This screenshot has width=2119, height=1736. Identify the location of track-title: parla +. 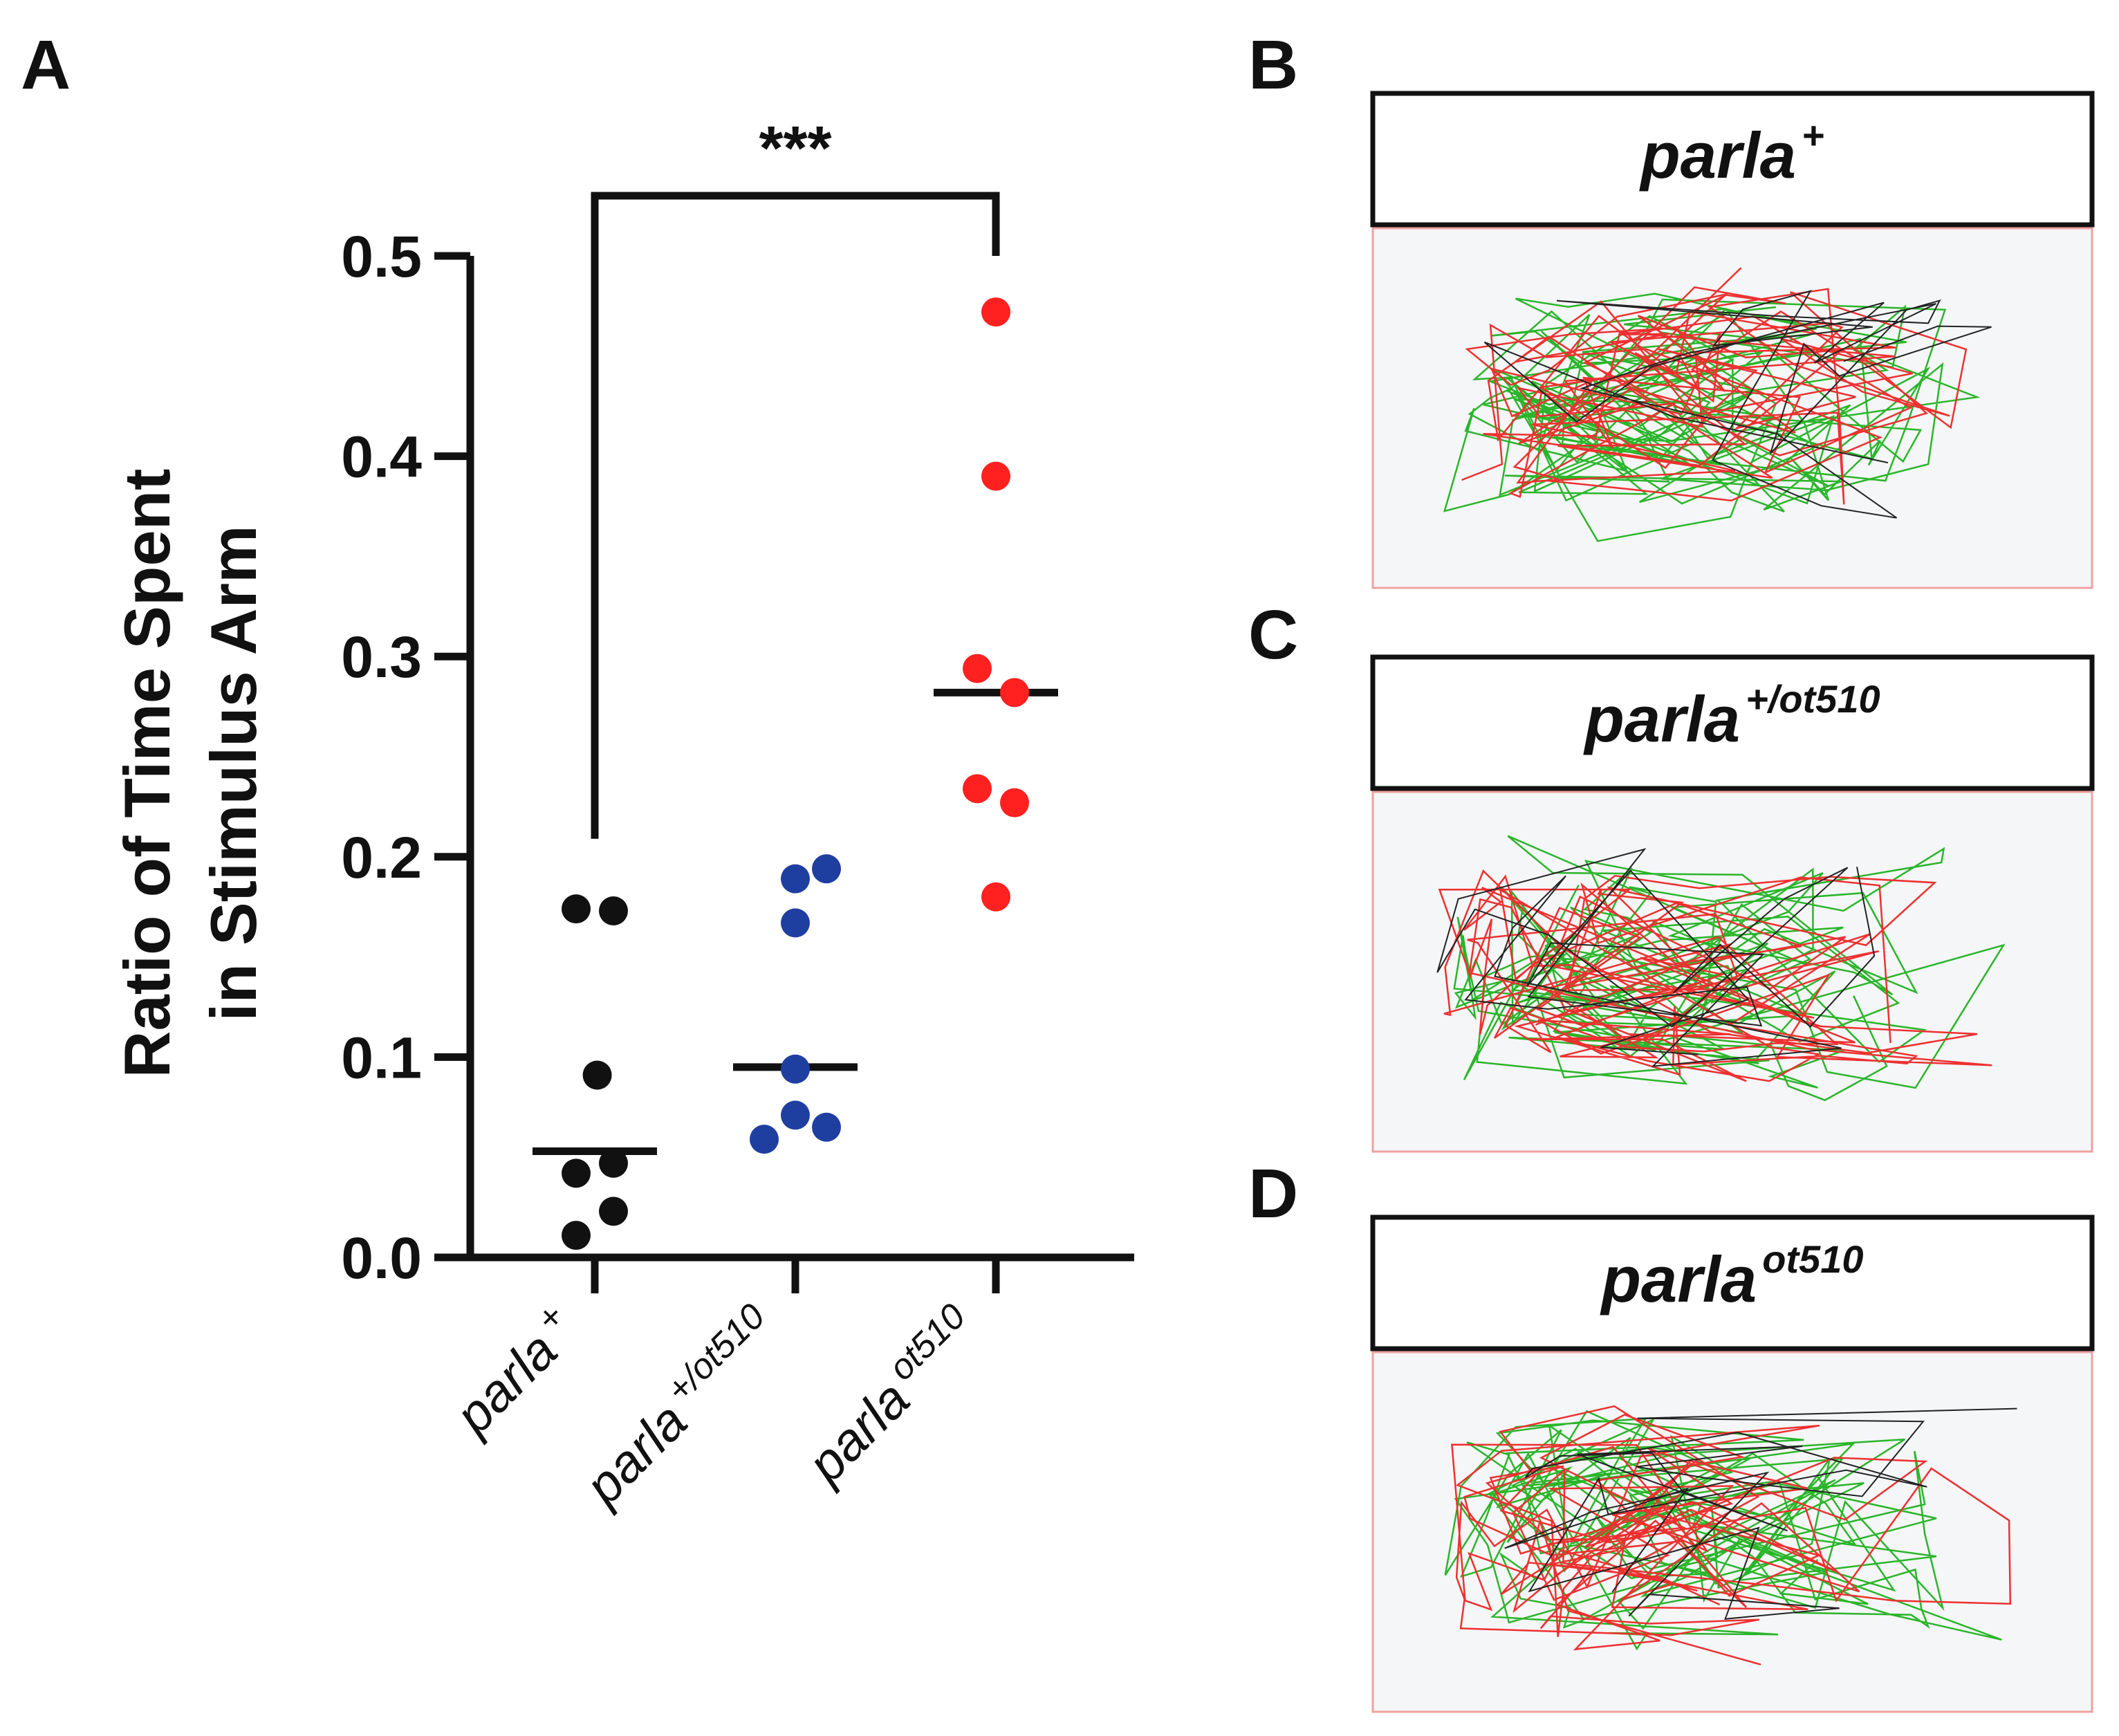
(1731, 152).